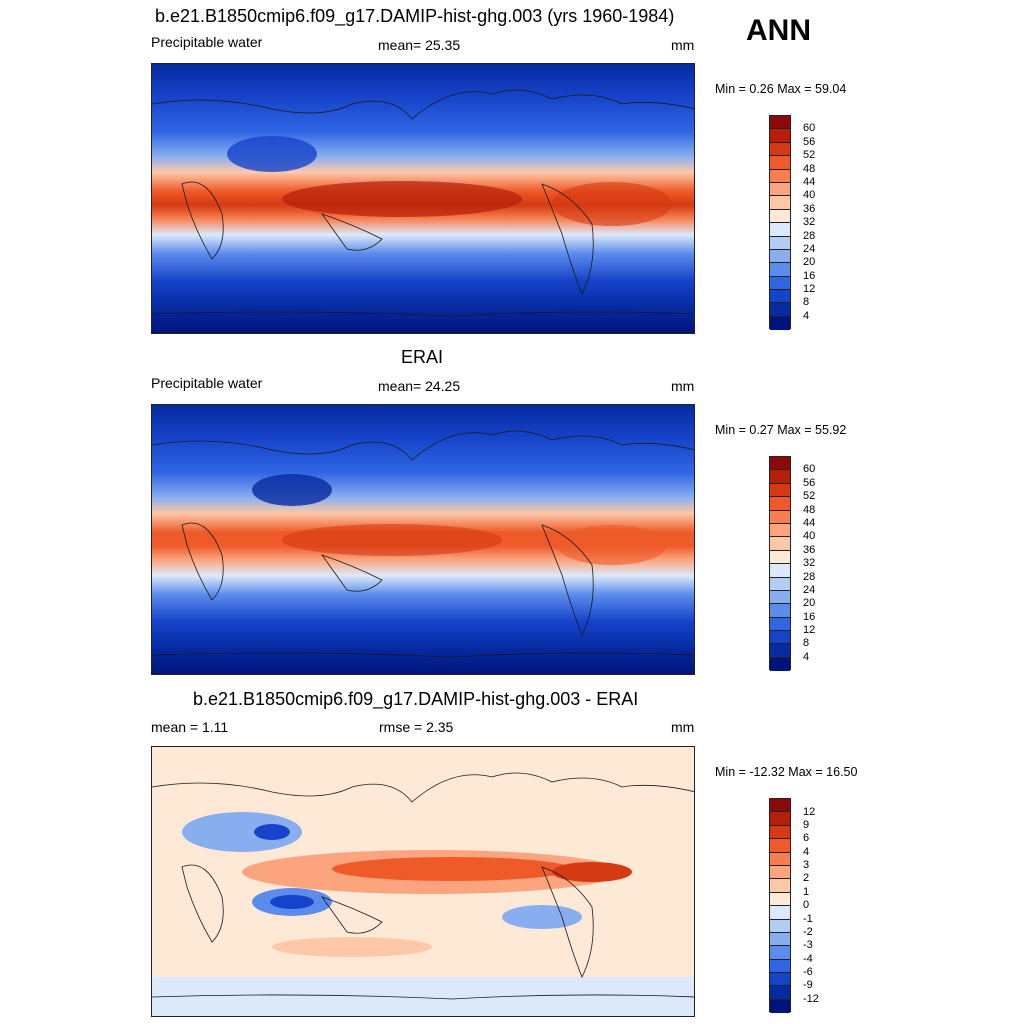 This screenshot has height=1024, width=1024. Describe the element at coordinates (806, 865) in the screenshot. I see `panel3-colorbar-tick: 3` at that location.